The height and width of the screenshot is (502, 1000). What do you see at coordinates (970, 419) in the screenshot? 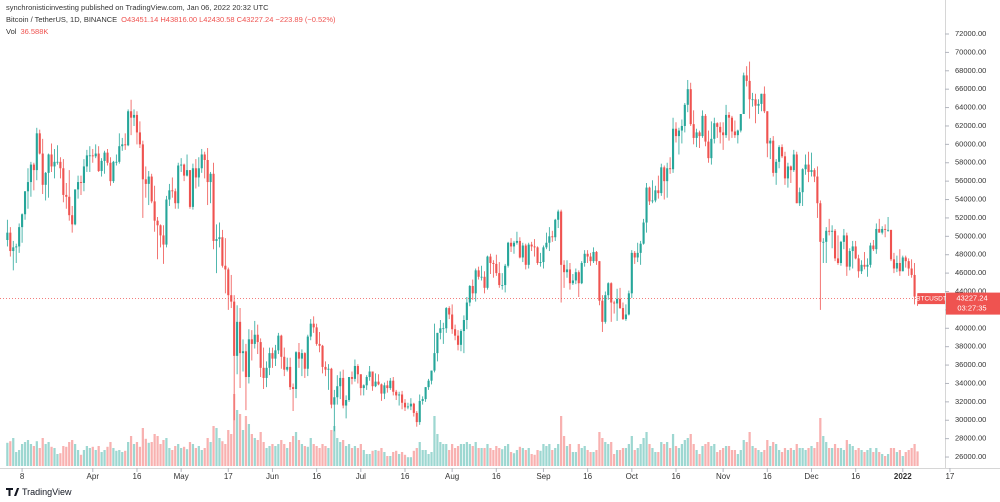
I see `y-tick-label: 30000.00` at bounding box center [970, 419].